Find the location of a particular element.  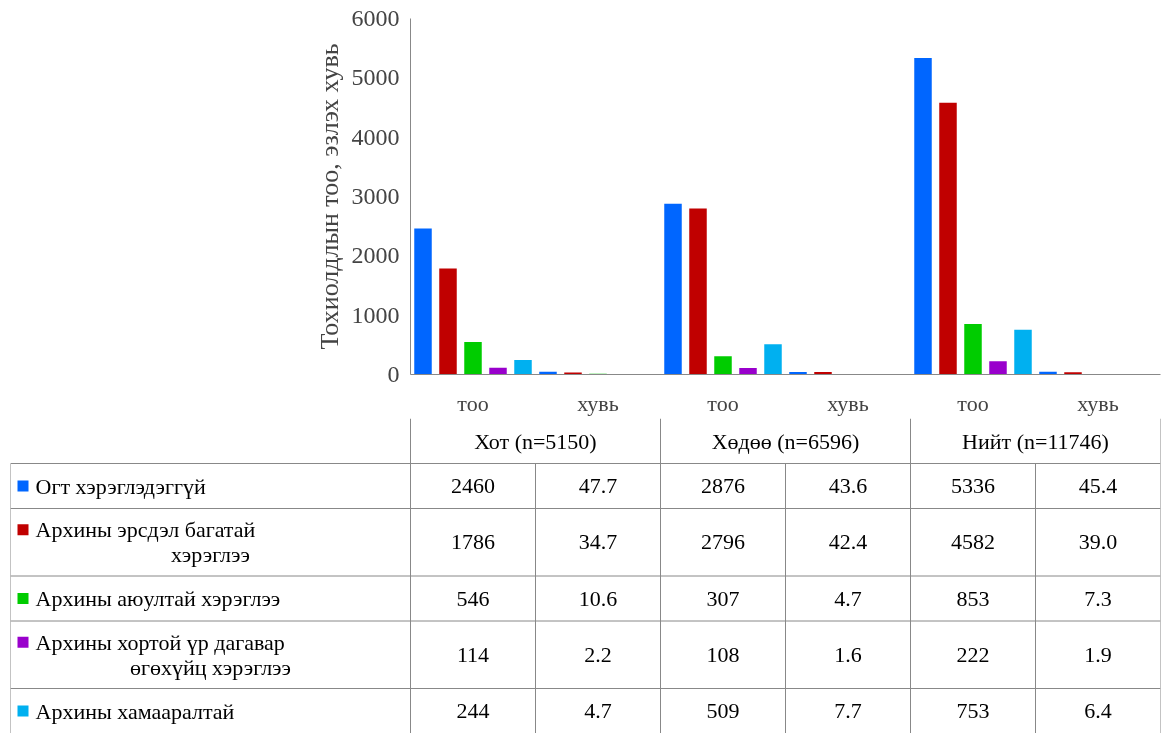

data-label: 509 is located at coordinates (723, 710).